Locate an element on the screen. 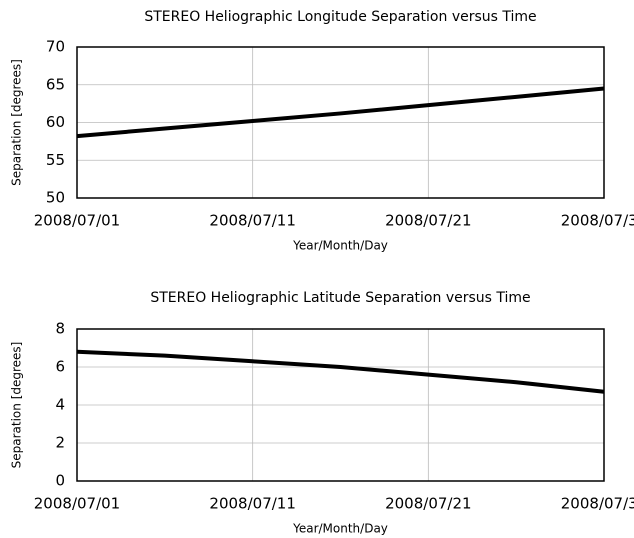 This screenshot has height=538, width=634. y-tick-label: 65 is located at coordinates (55, 84).